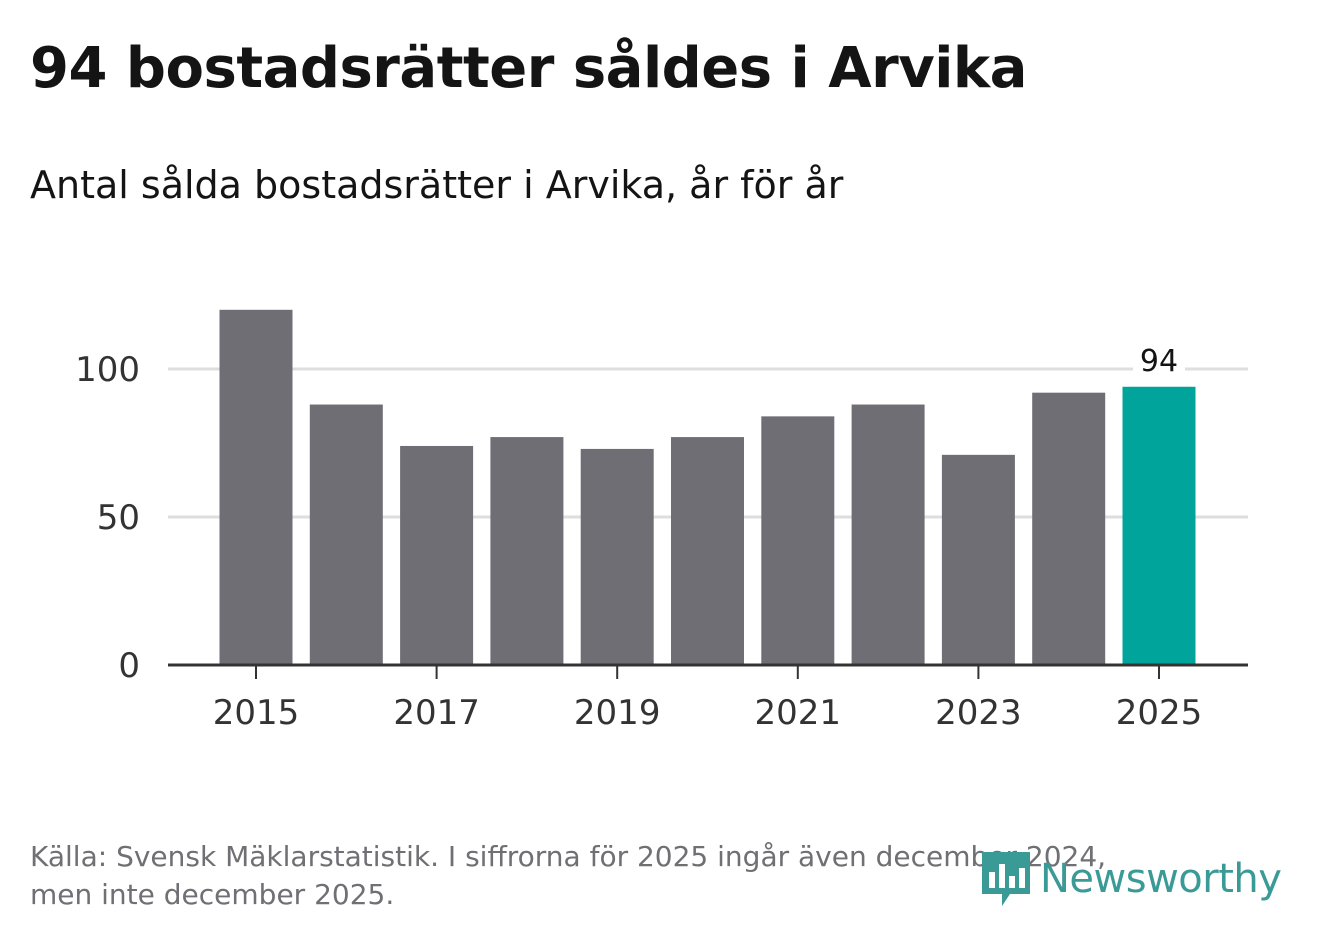 The width and height of the screenshot is (1322, 939). What do you see at coordinates (888, 534) in the screenshot?
I see `bar-2022` at bounding box center [888, 534].